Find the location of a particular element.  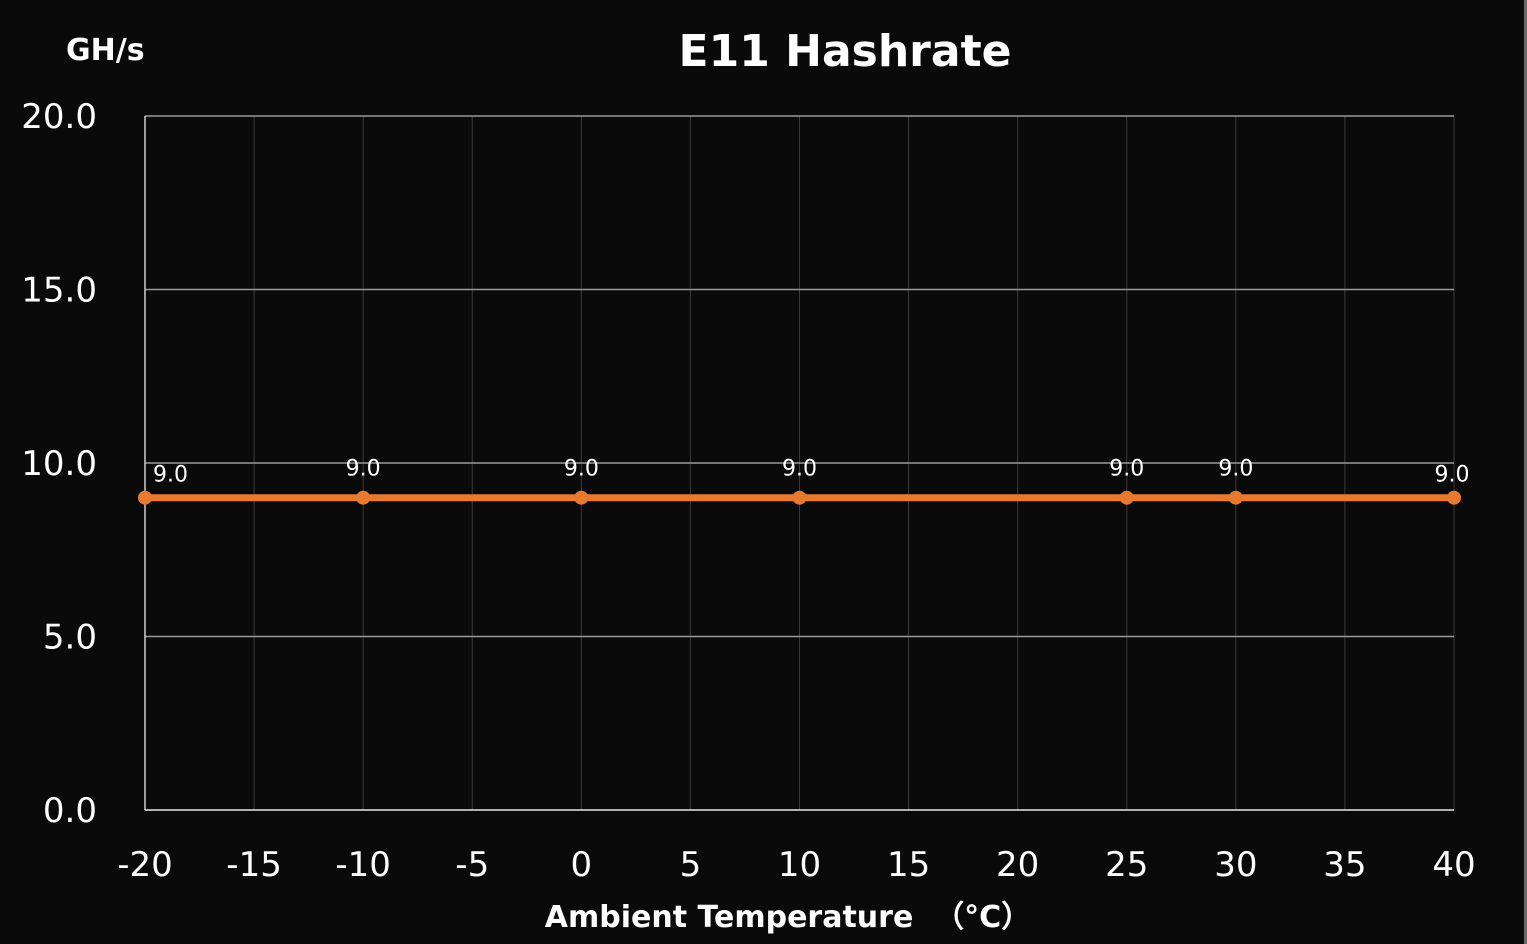

y-tick-label: 15.0 is located at coordinates (59, 291).